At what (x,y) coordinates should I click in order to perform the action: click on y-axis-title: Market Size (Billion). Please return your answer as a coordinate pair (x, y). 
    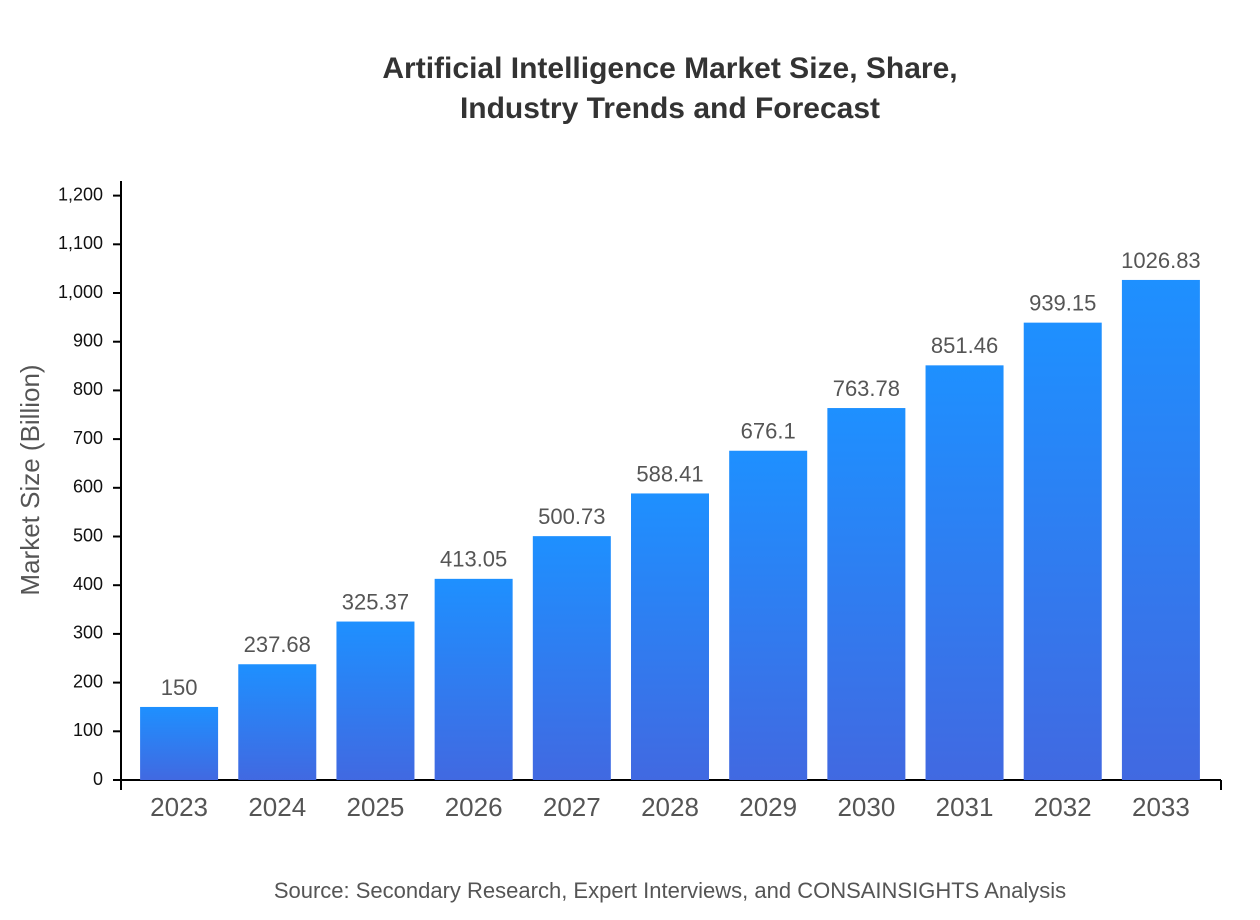
    Looking at the image, I should click on (30, 479).